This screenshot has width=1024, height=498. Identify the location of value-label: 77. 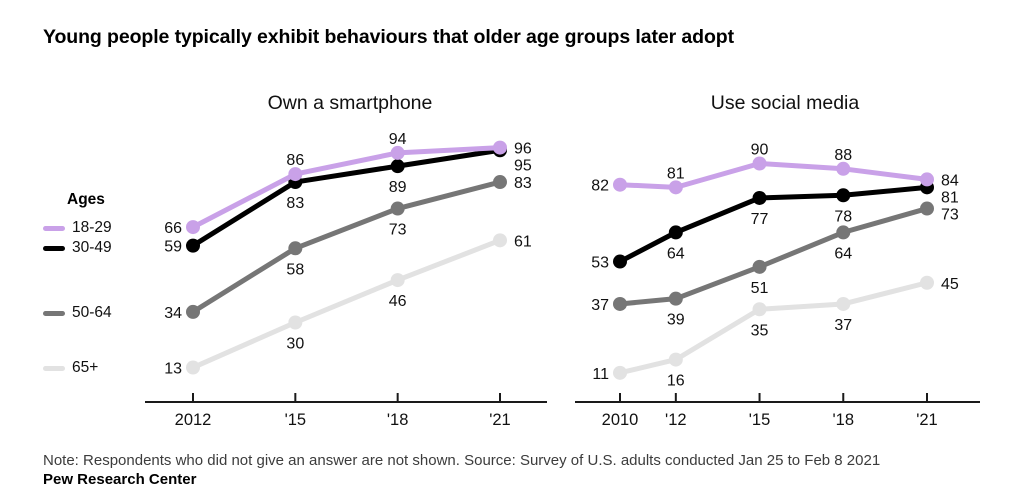
(760, 219).